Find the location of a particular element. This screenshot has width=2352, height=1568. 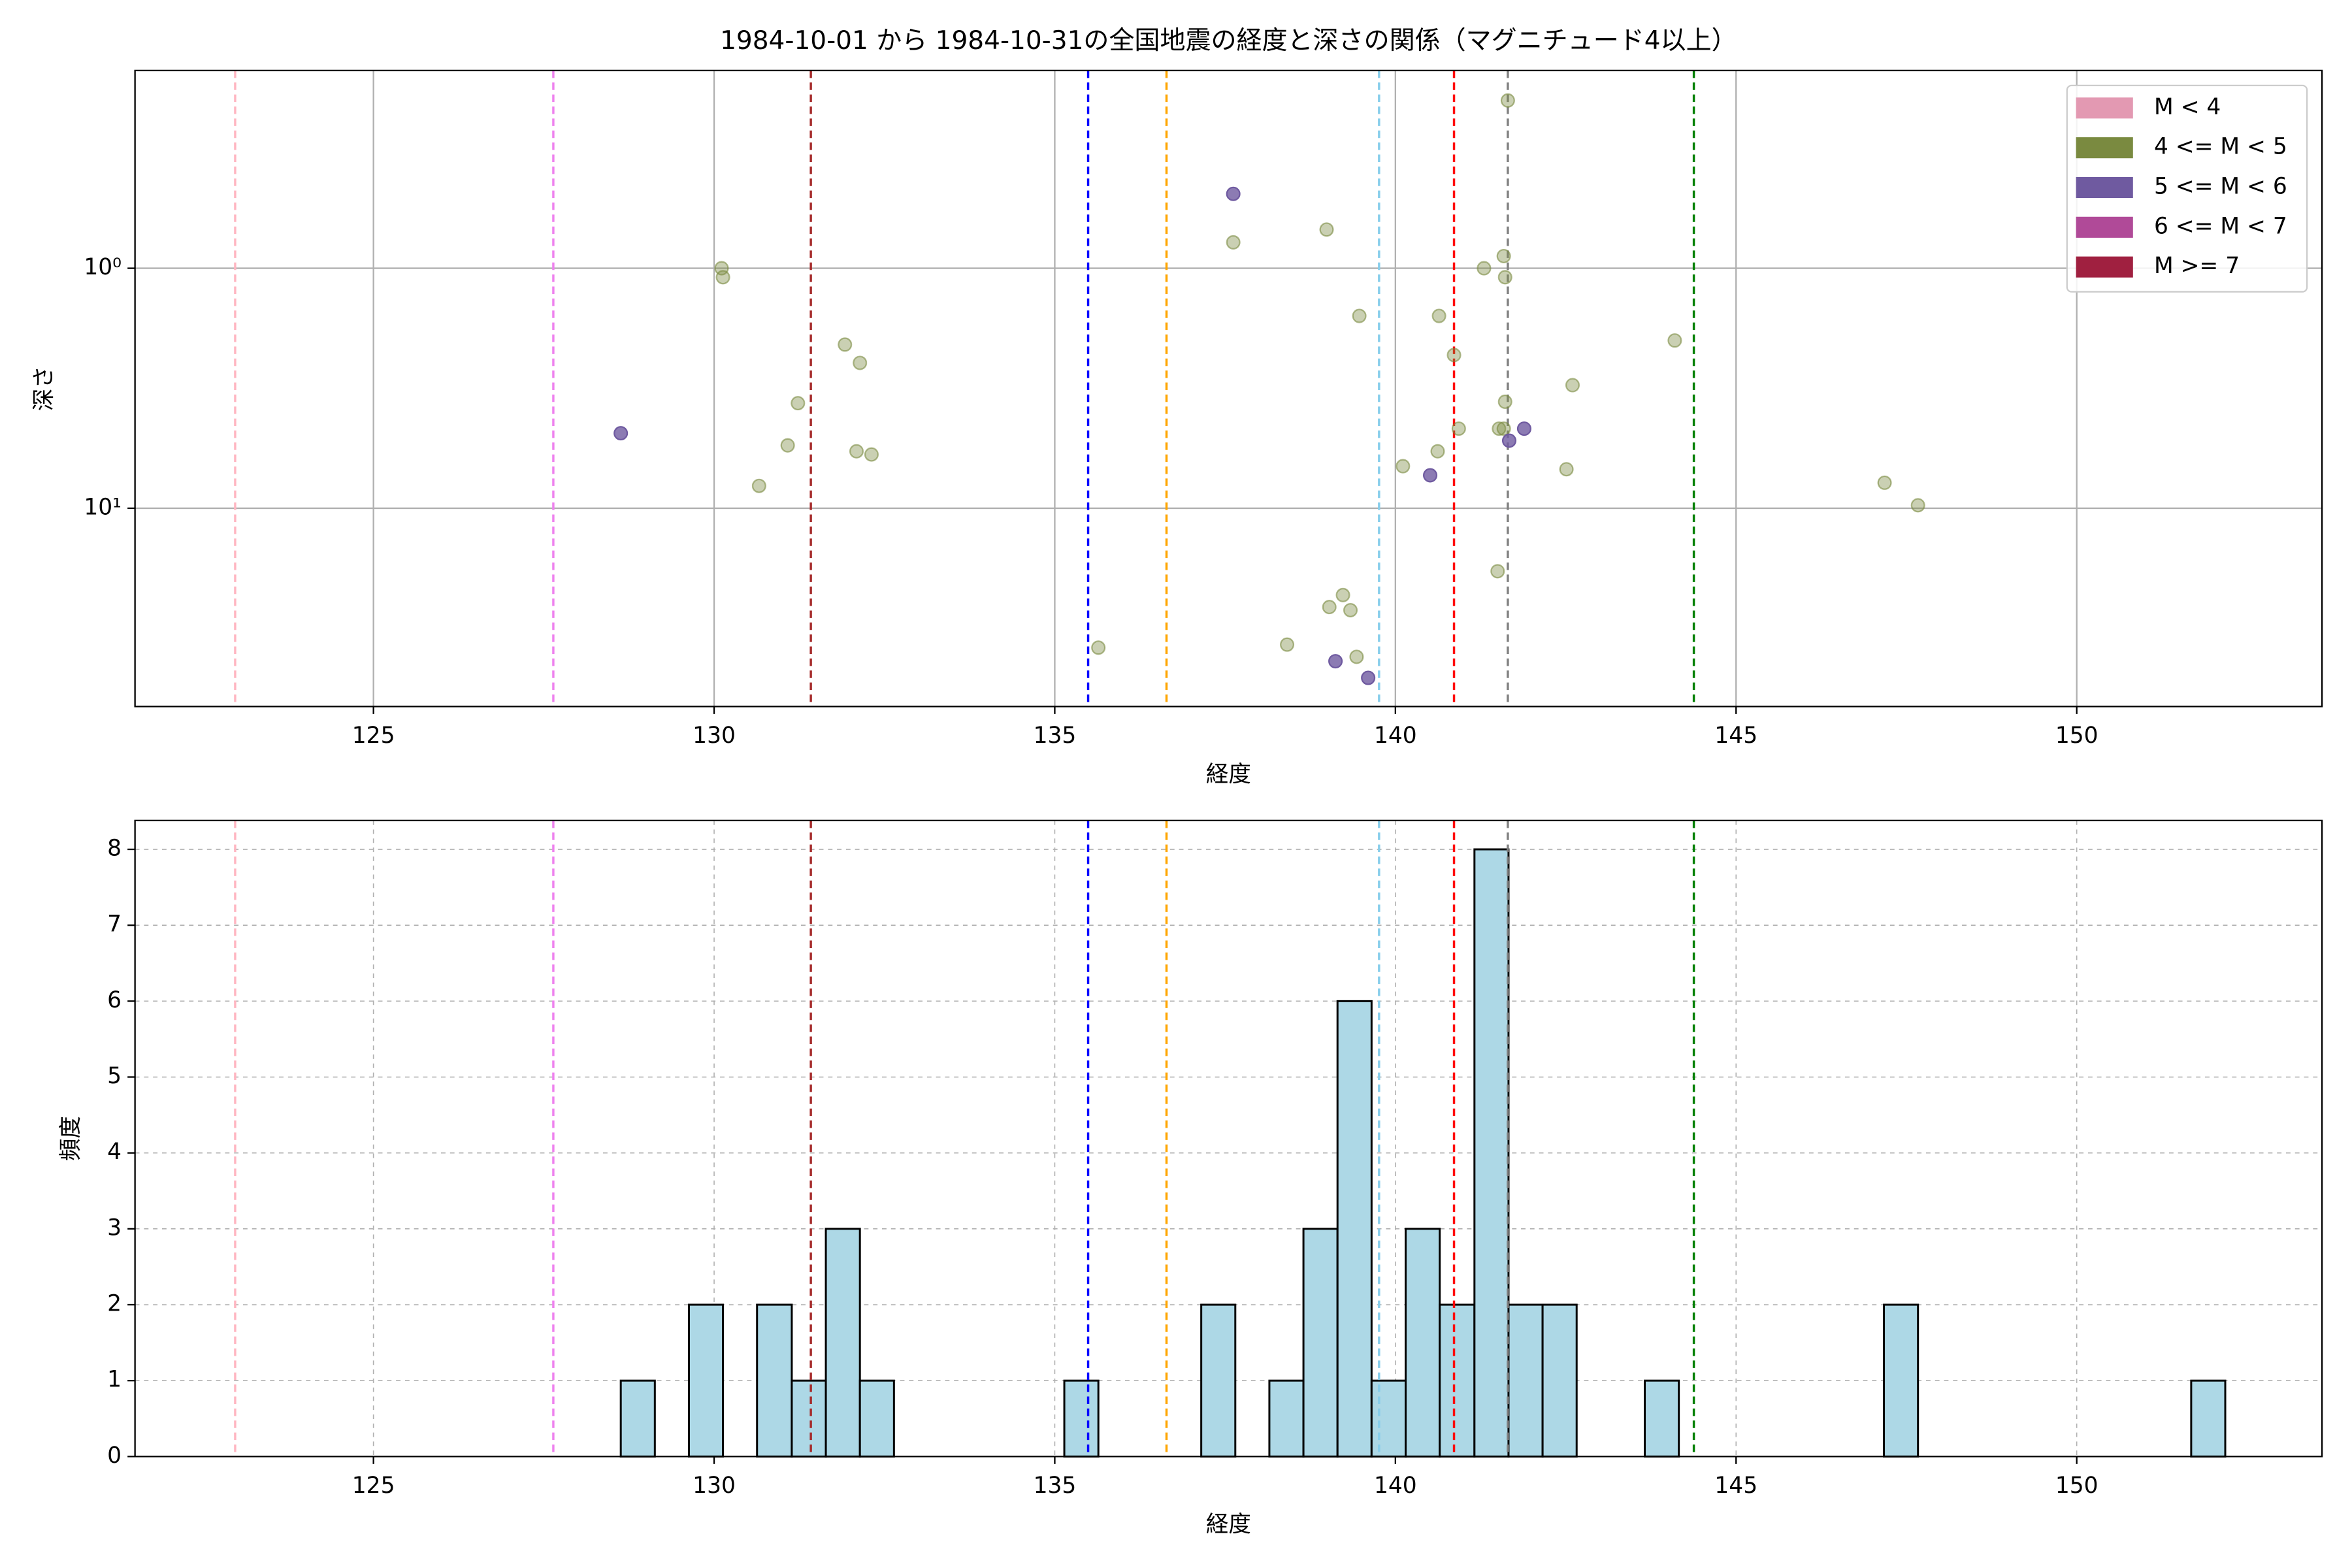

y-tick-label: 10⁰ is located at coordinates (103, 267).